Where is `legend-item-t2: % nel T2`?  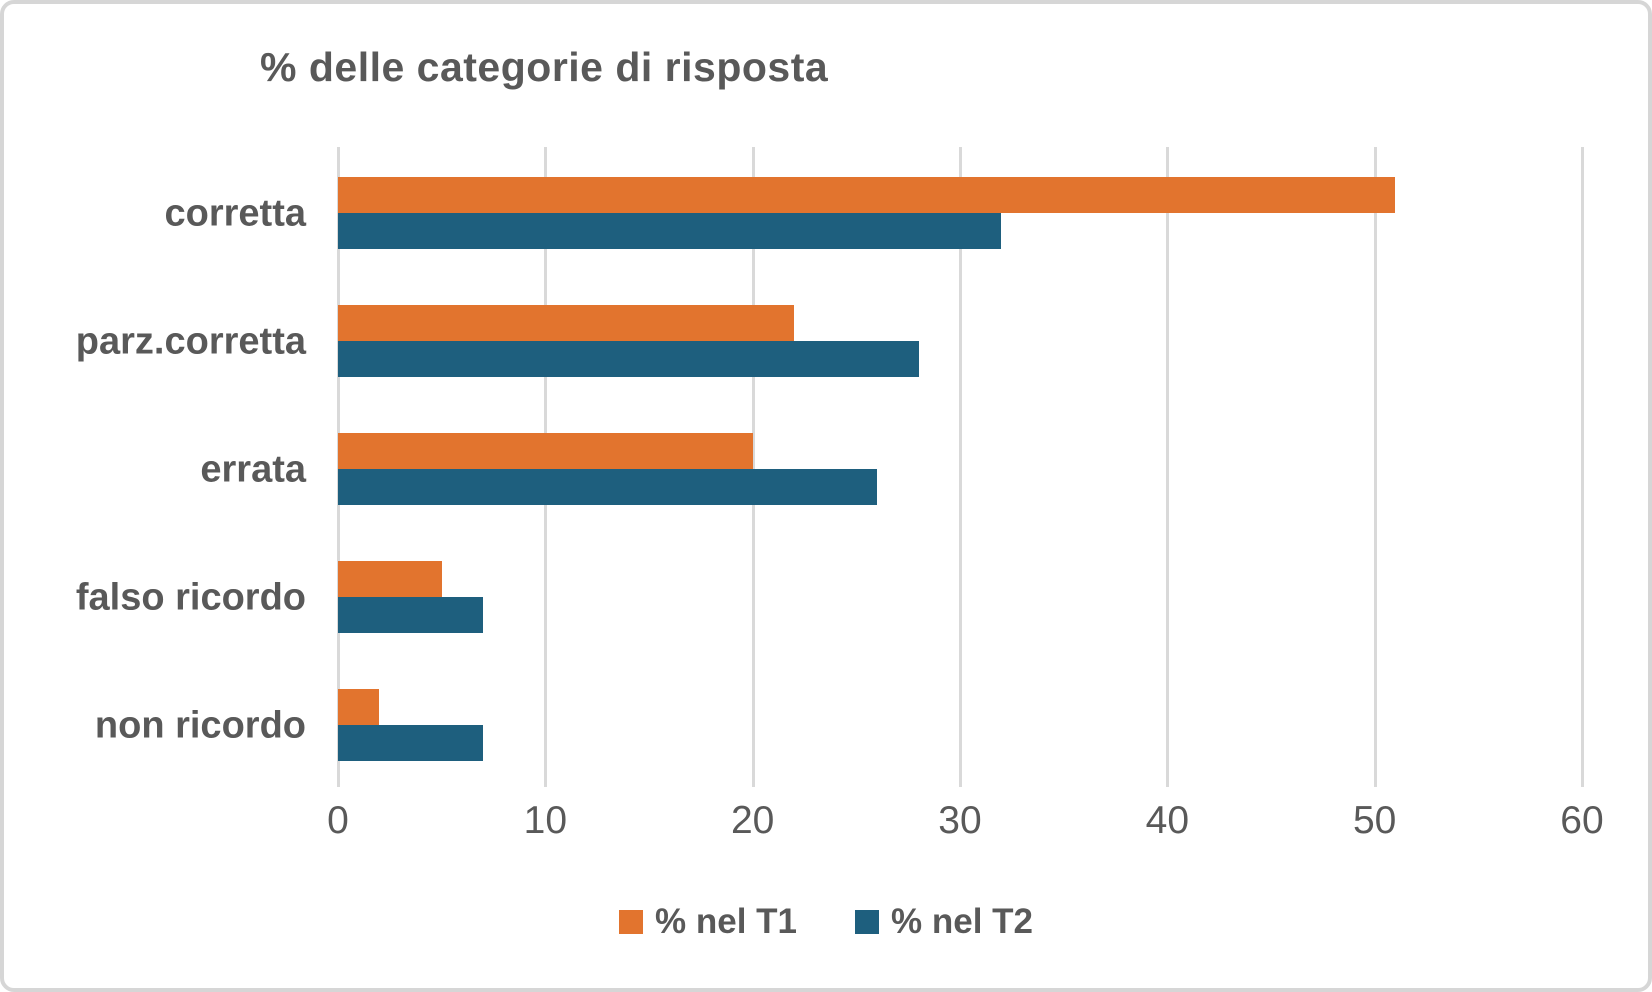 legend-item-t2: % nel T2 is located at coordinates (944, 922).